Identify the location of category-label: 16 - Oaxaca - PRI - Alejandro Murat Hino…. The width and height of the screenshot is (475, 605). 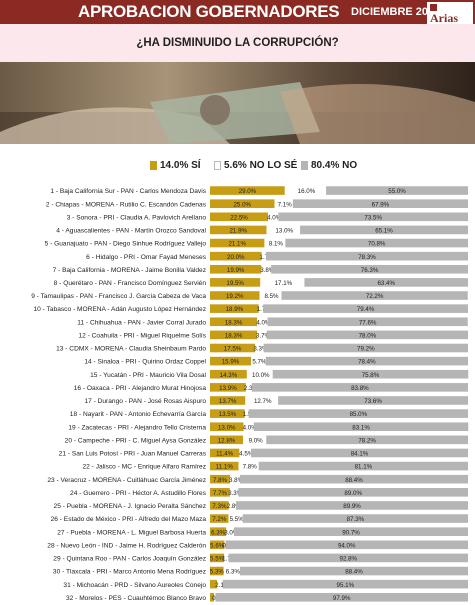
(140, 388).